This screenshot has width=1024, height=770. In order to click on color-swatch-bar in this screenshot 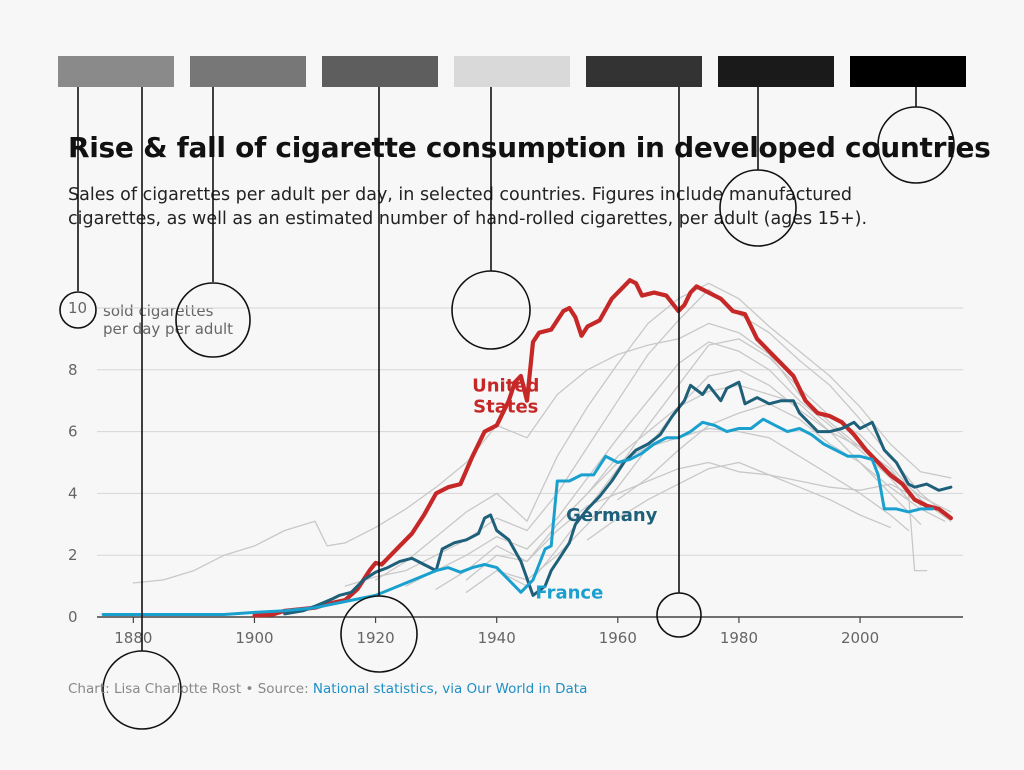, I will do `click(512, 71)`.